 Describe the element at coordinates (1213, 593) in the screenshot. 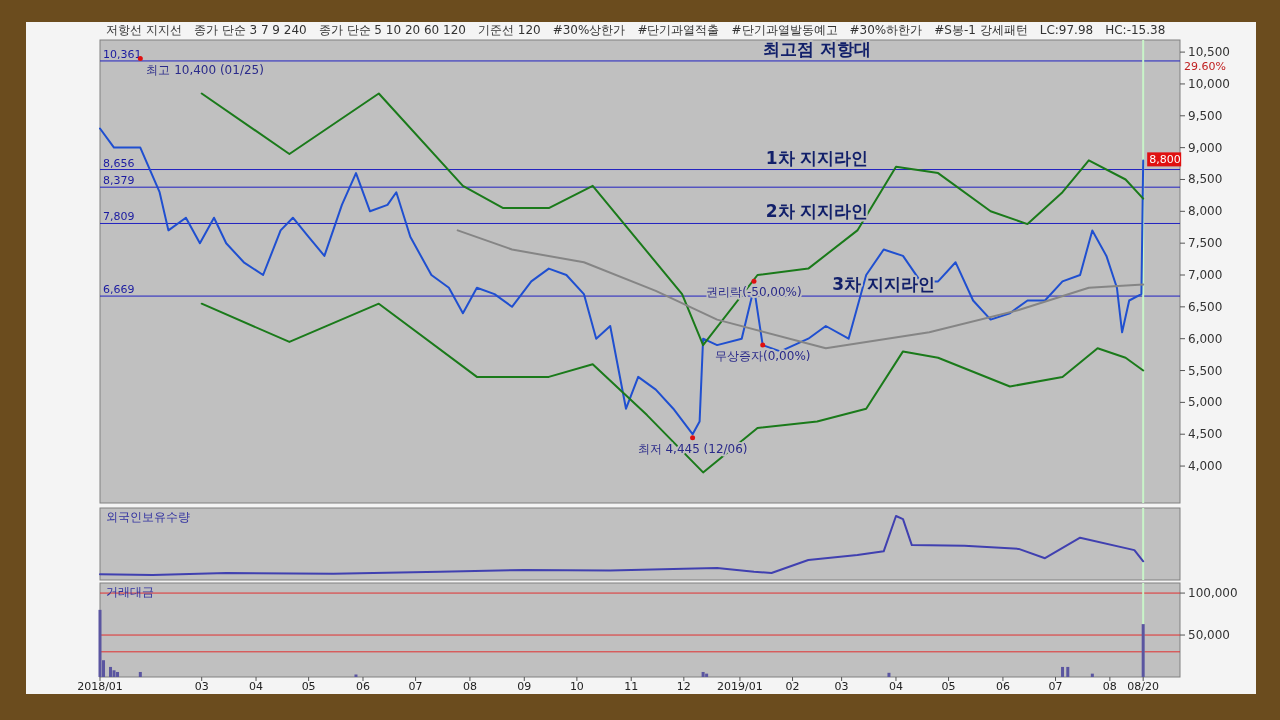

I see `y-tick-label: 100,000` at that location.